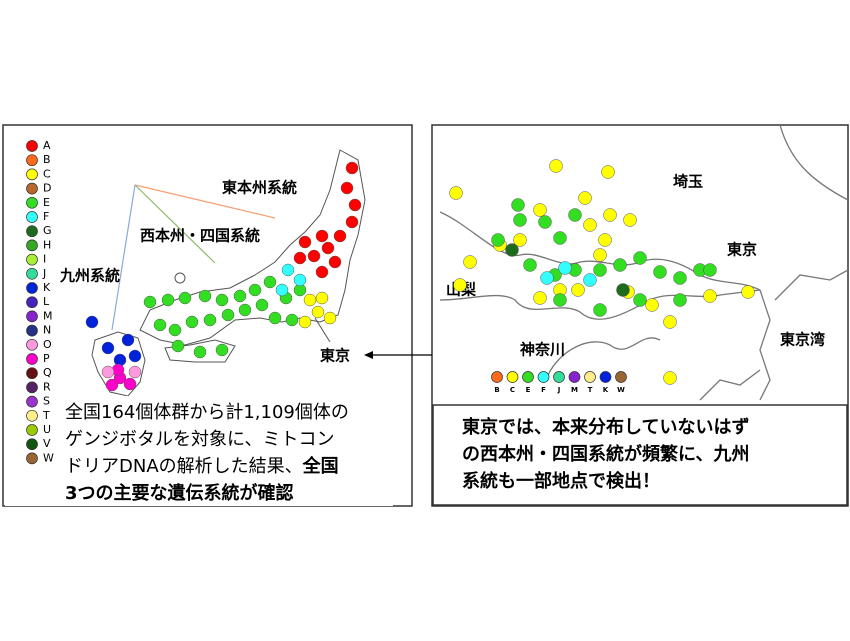  Describe the element at coordinates (47, 330) in the screenshot. I see `legend-label: N` at that location.